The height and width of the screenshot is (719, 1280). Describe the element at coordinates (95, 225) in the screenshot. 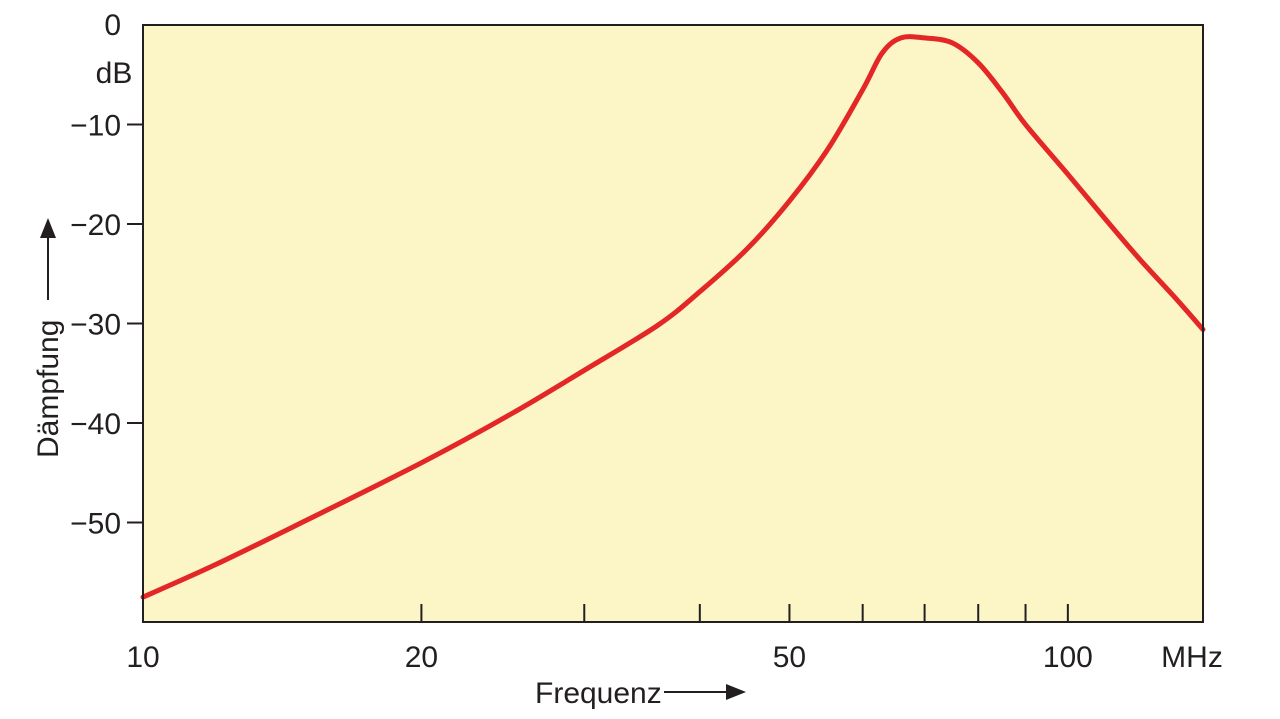

I see `y-tick-label-2: −20` at that location.